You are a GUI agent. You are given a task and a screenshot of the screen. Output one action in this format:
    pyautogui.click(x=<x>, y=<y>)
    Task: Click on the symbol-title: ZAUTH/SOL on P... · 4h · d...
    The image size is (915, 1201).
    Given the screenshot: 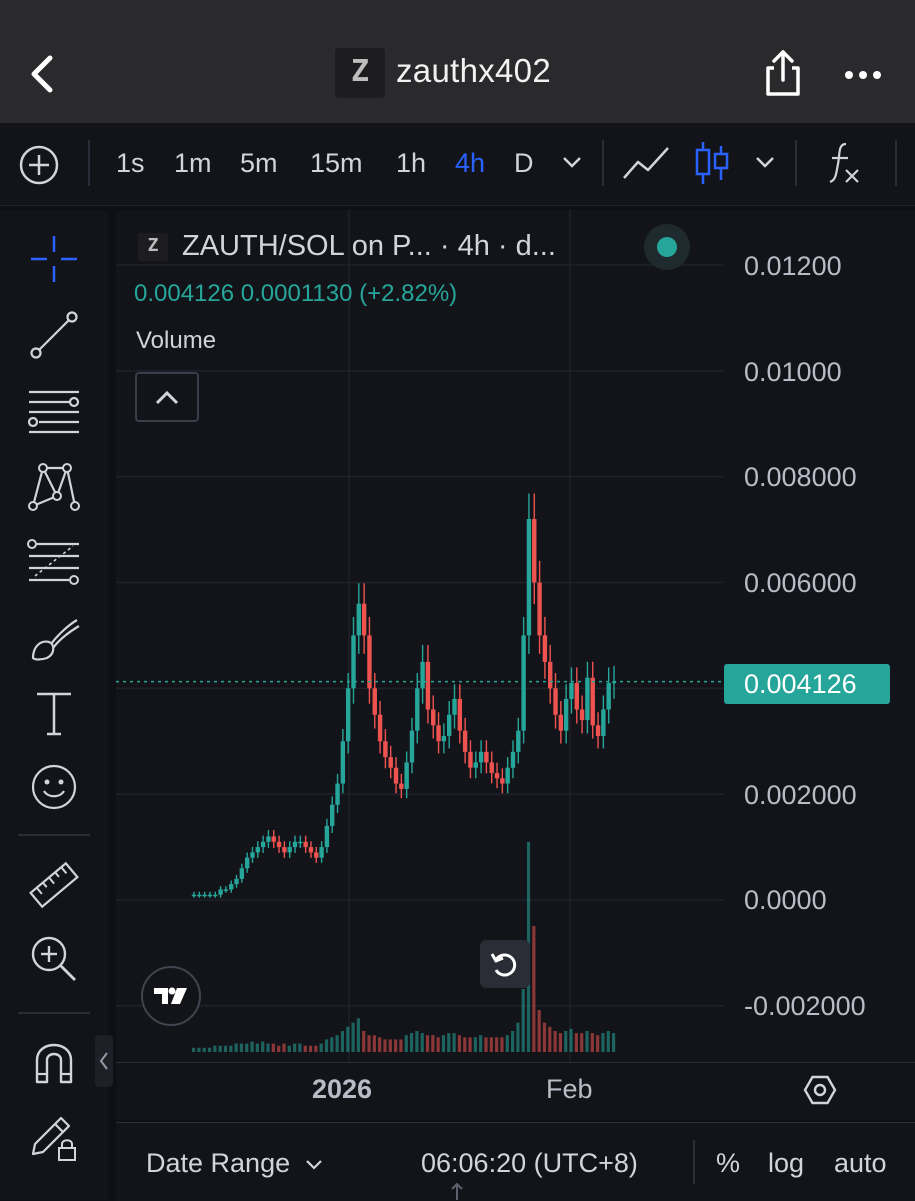 What is the action you would take?
    pyautogui.click(x=369, y=246)
    